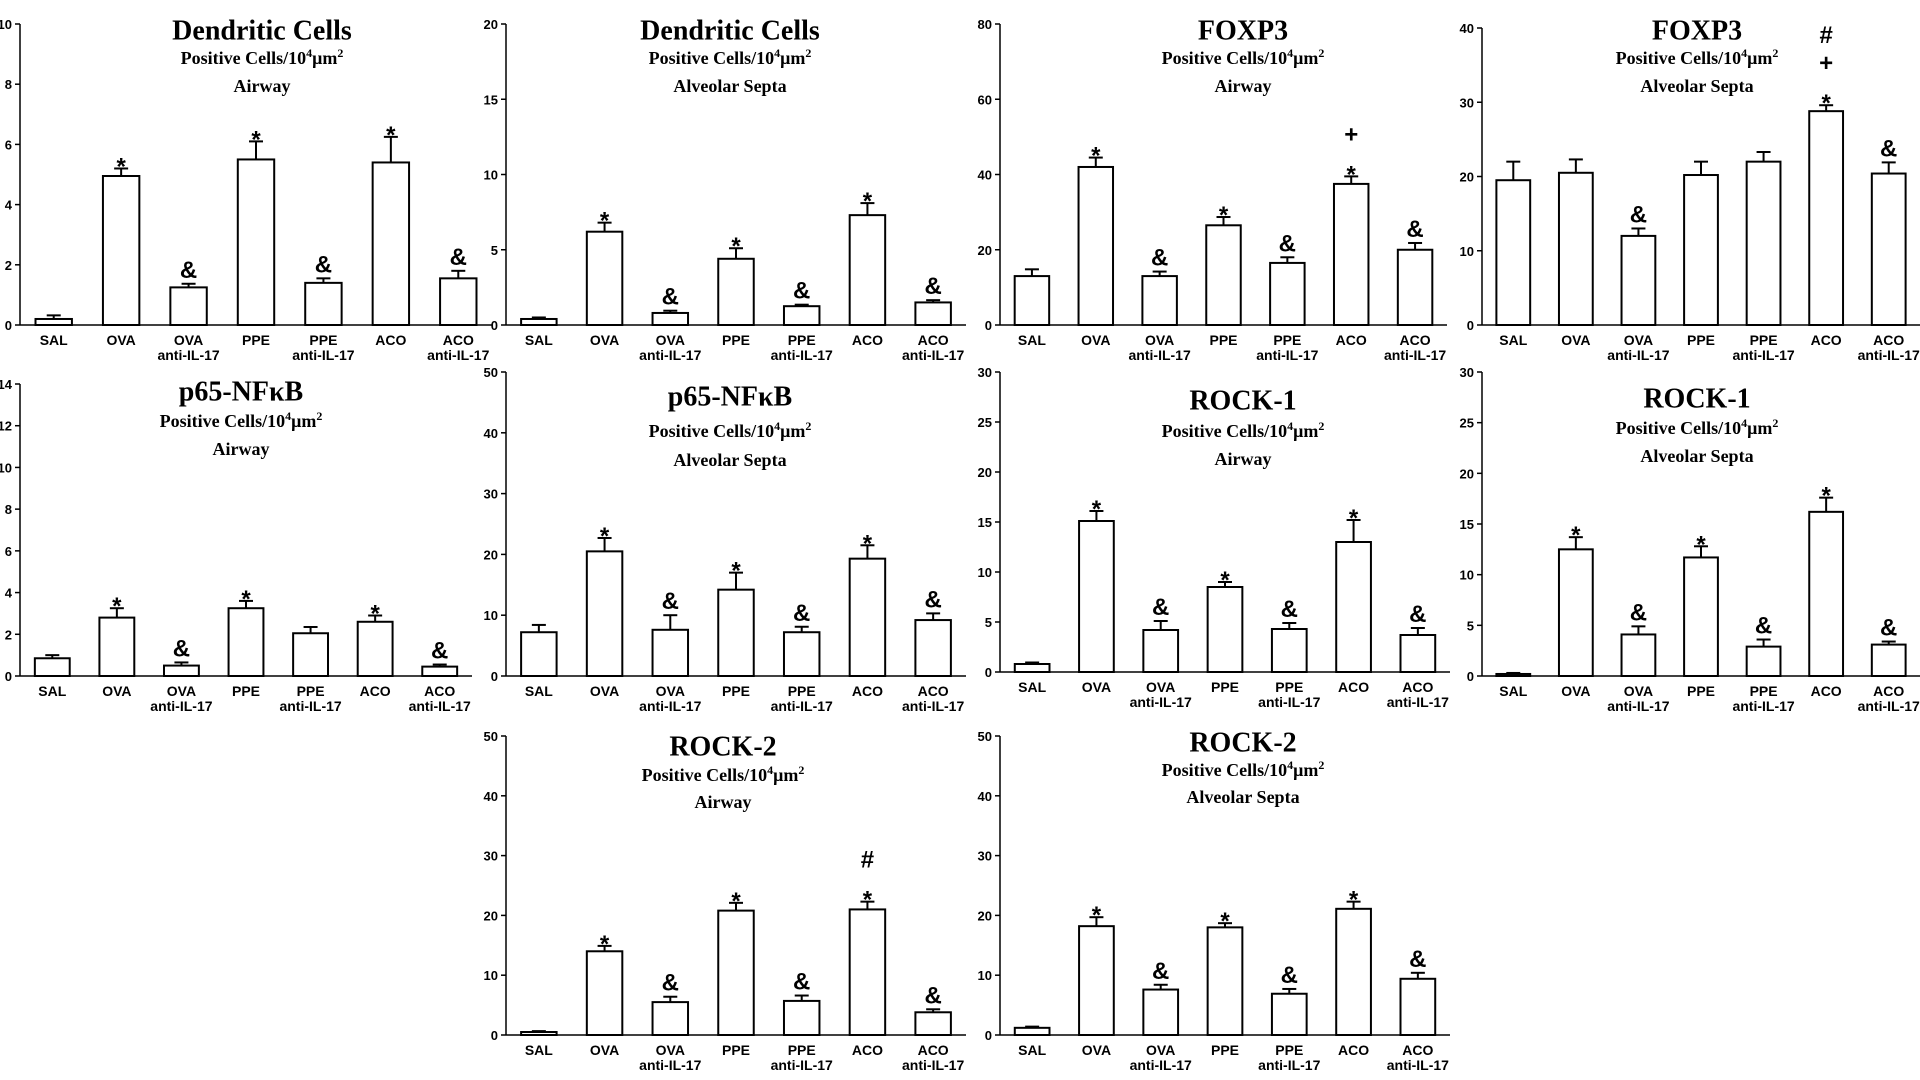  I want to click on panel-title: FOXP3, so click(1697, 30).